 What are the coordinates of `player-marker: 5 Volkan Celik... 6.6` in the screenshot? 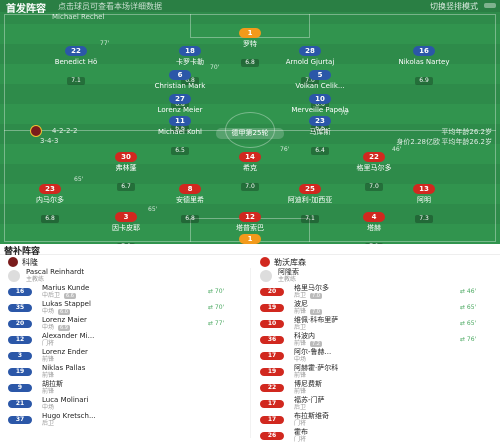 It's located at (320, 86).